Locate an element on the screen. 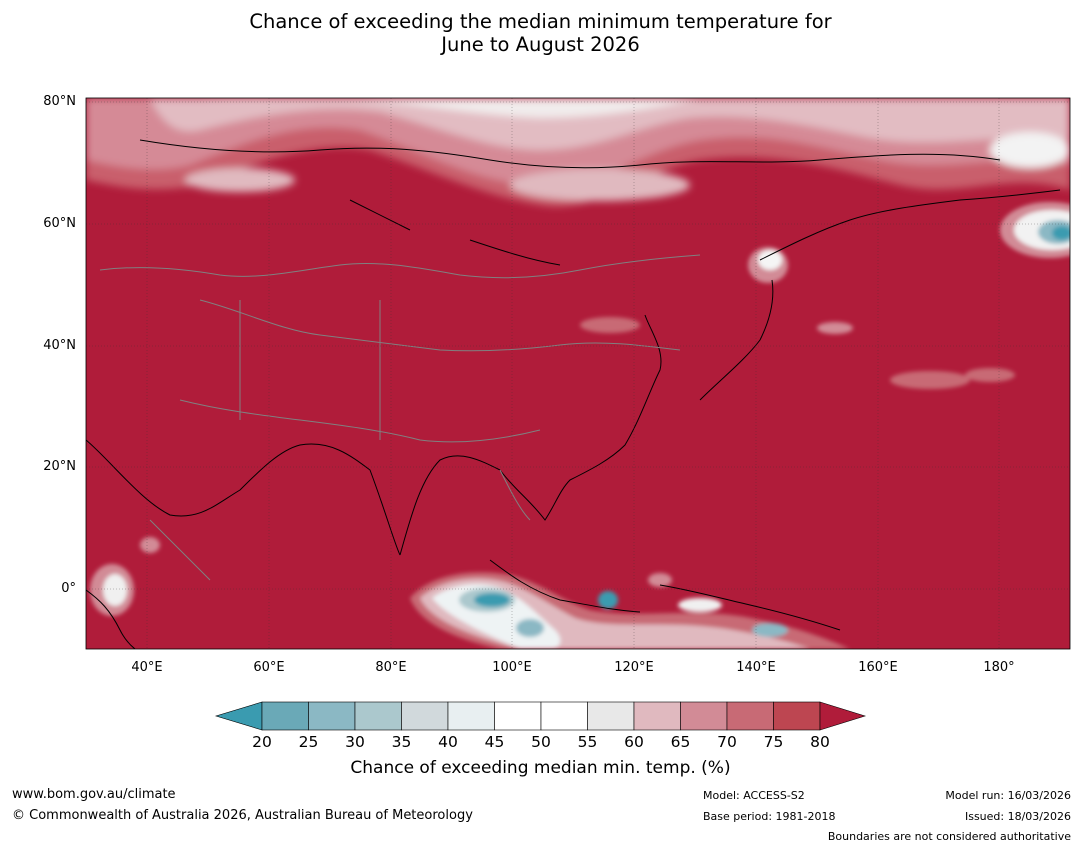  lon-label-160e: 160°E is located at coordinates (878, 667).